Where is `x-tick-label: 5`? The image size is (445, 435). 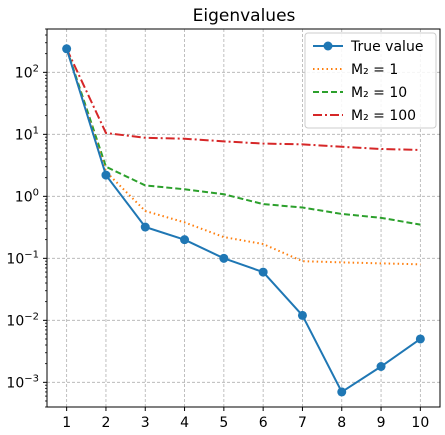 x-tick-label: 5 is located at coordinates (223, 423).